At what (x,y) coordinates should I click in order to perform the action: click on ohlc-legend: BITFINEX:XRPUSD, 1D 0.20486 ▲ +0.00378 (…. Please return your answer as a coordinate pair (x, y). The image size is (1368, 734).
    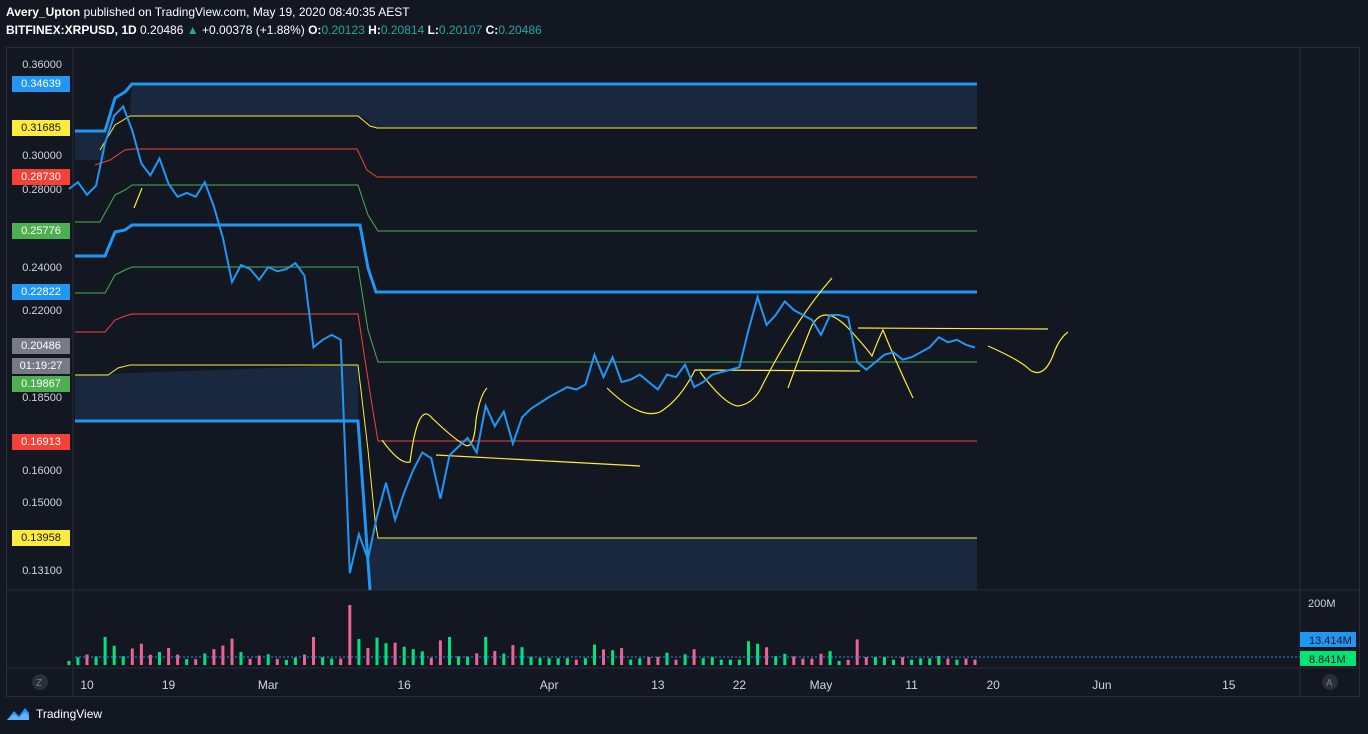
    Looking at the image, I should click on (274, 30).